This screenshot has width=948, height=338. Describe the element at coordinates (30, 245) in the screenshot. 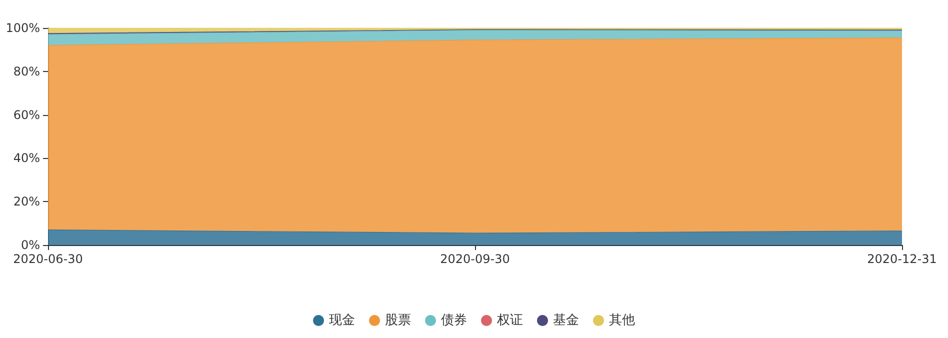

I see `y-tick-label: 0%` at that location.